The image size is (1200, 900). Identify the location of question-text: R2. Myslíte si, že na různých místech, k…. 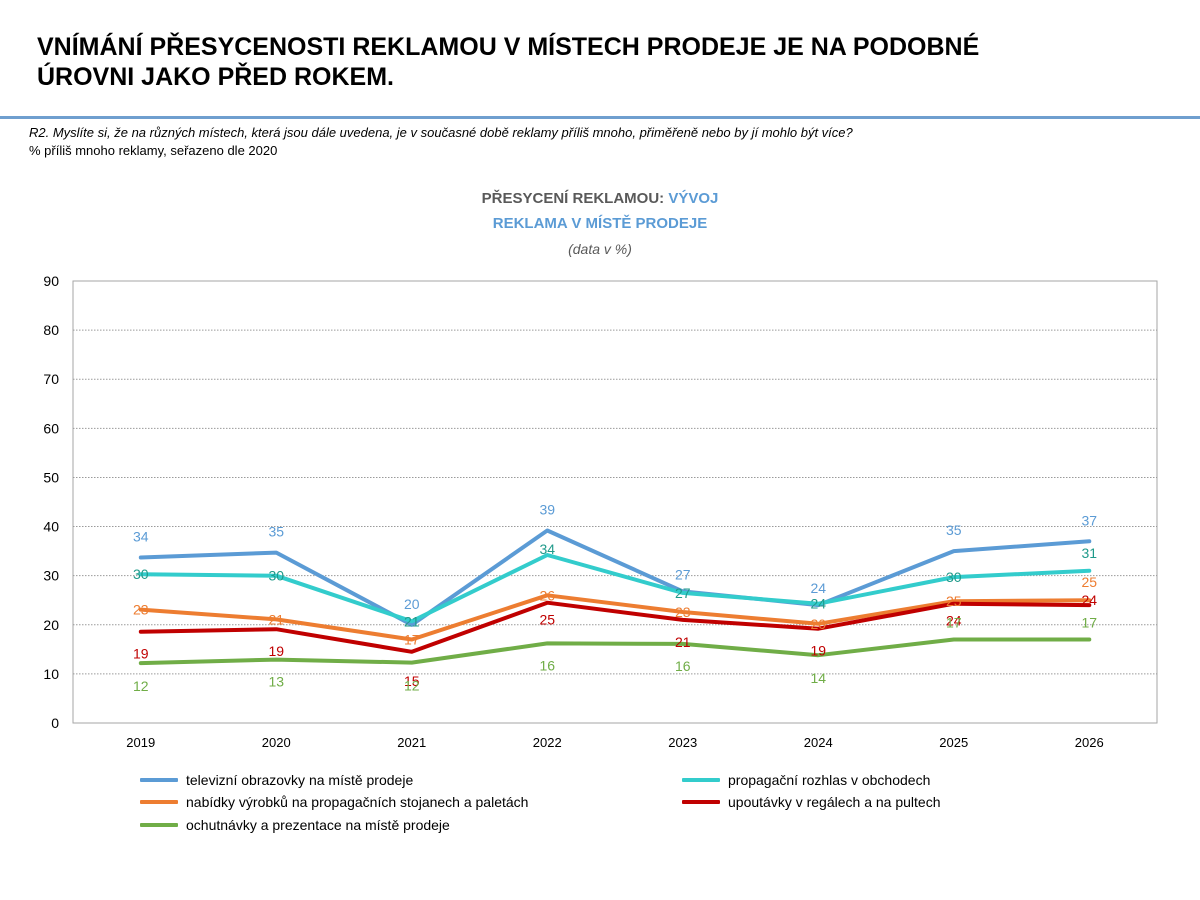
(441, 132).